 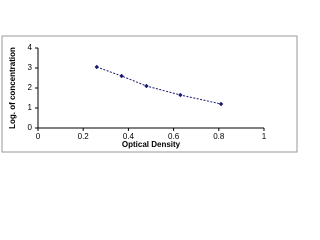 I want to click on x-axis-label: Optical Density, so click(x=151, y=144).